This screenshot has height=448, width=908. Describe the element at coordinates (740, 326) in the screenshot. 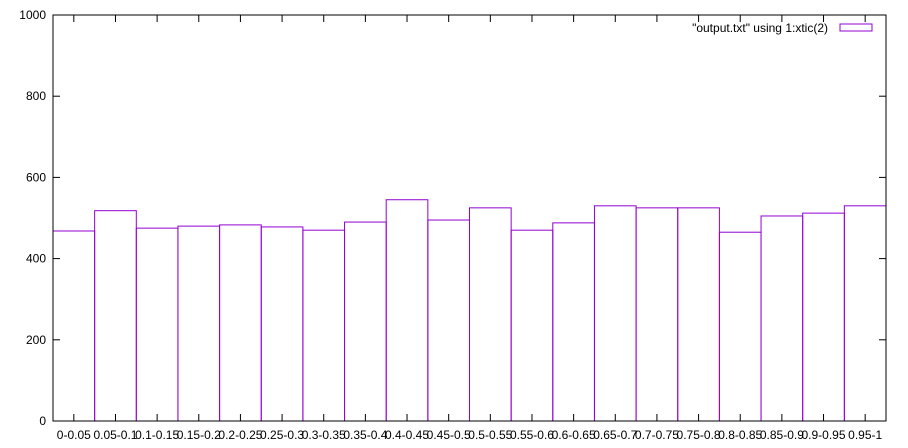

I see `bar-0.8-0.85` at that location.